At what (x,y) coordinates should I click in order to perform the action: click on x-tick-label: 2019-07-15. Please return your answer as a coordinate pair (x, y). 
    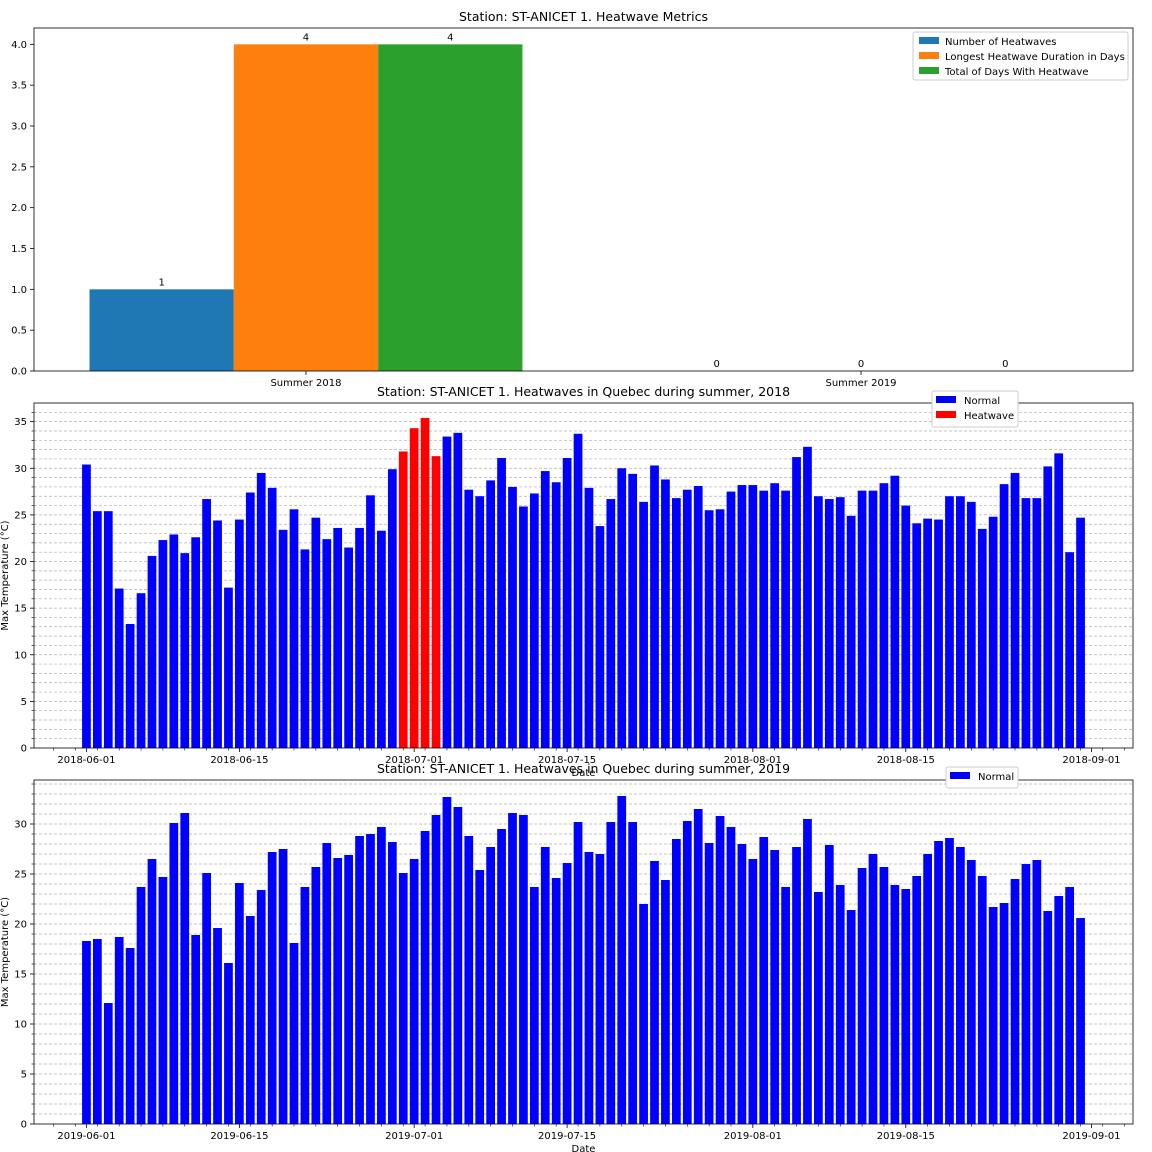
    Looking at the image, I should click on (567, 1136).